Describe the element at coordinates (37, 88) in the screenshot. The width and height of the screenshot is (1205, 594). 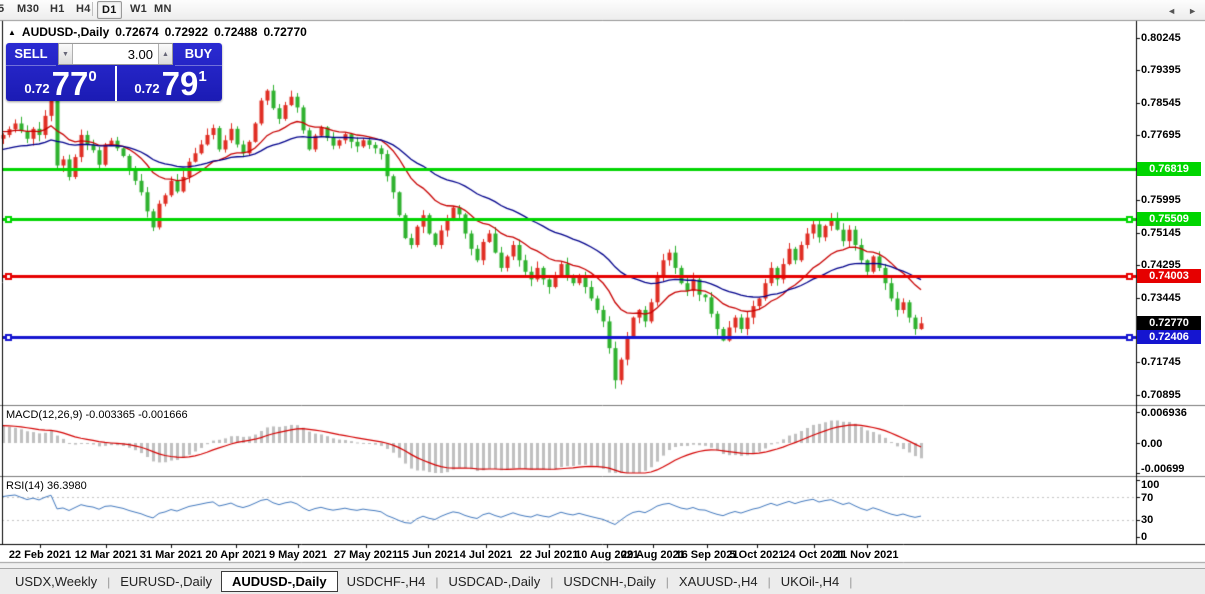
I see `sell-price-small: 0.72` at that location.